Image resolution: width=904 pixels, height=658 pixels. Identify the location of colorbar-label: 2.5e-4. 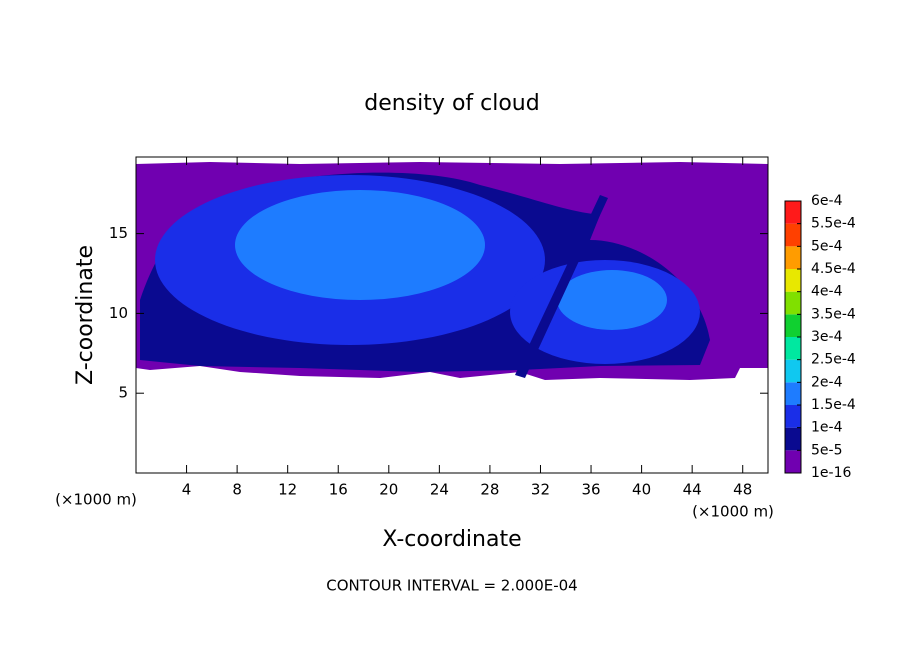
(833, 360).